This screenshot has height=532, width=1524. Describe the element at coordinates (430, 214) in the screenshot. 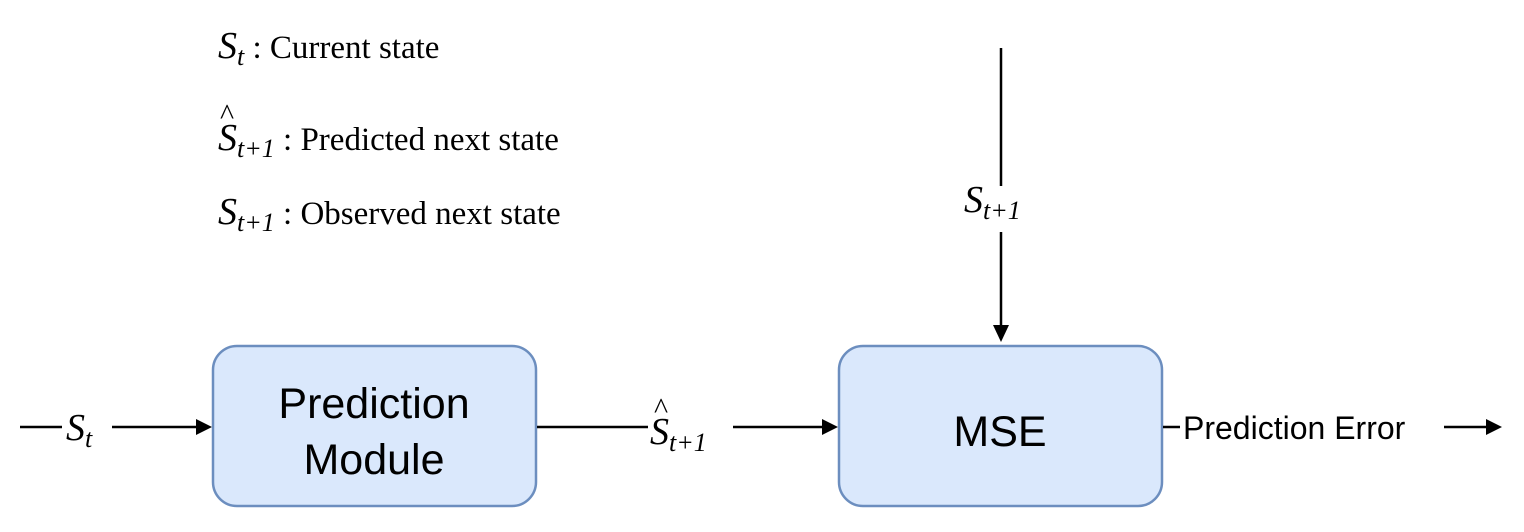

I see `legend-description: Observed next state` at that location.